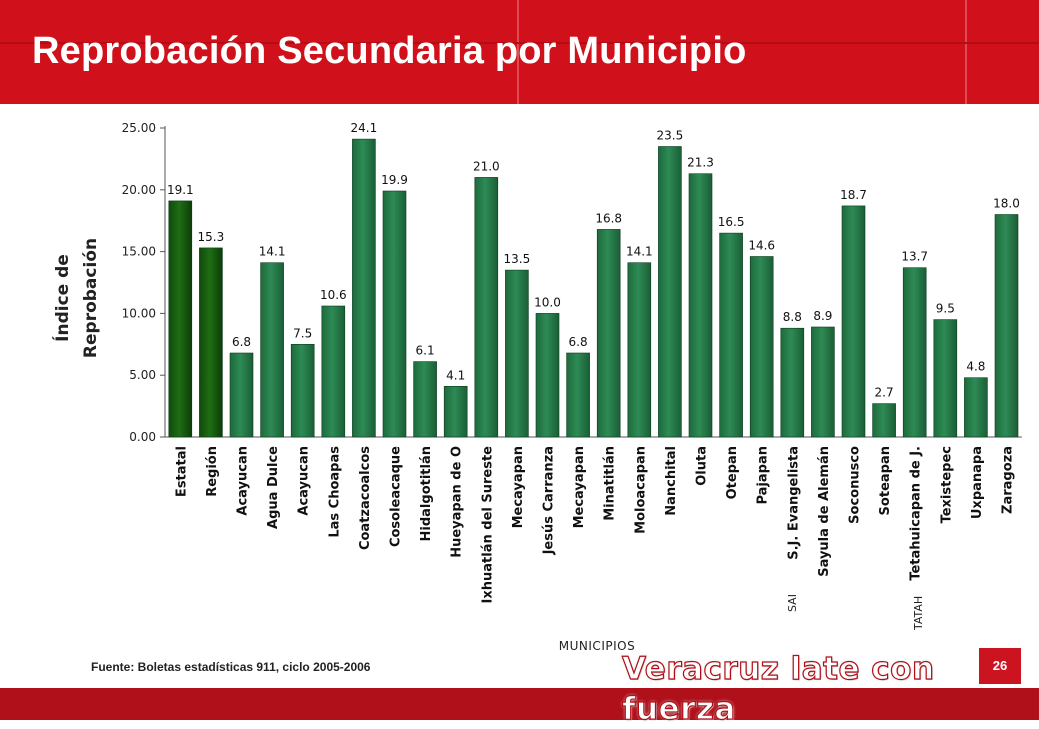  Describe the element at coordinates (822, 316) in the screenshot. I see `bar-value-label: 8.9` at that location.